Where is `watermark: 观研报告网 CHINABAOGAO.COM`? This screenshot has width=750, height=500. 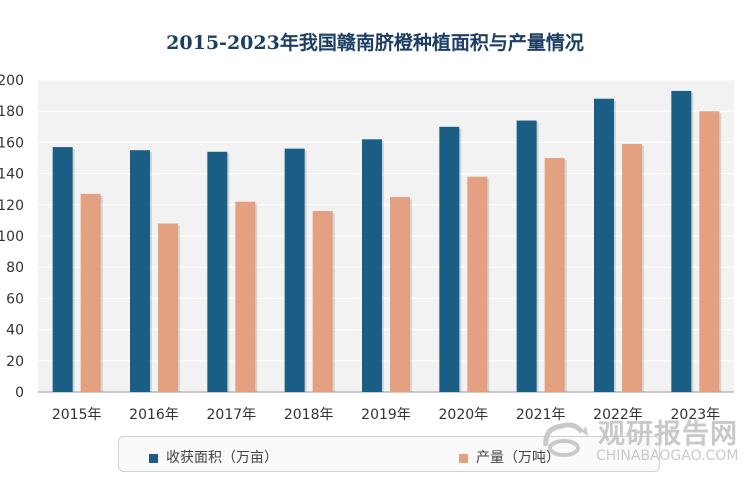
watermark: 观研报告网 CHINABAOGAO.COM is located at coordinates (645, 442).